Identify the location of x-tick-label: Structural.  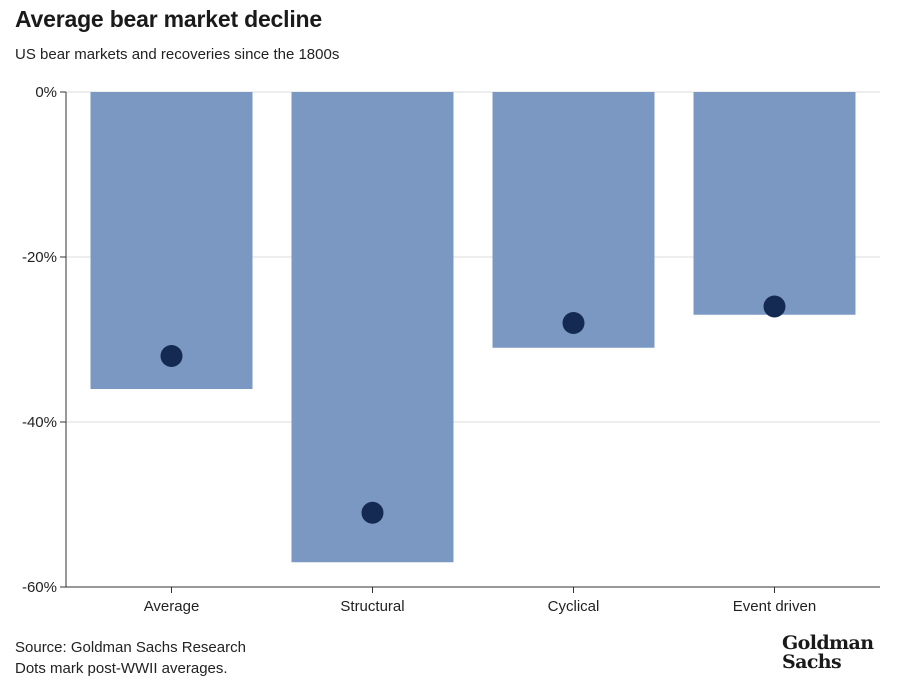
(372, 606).